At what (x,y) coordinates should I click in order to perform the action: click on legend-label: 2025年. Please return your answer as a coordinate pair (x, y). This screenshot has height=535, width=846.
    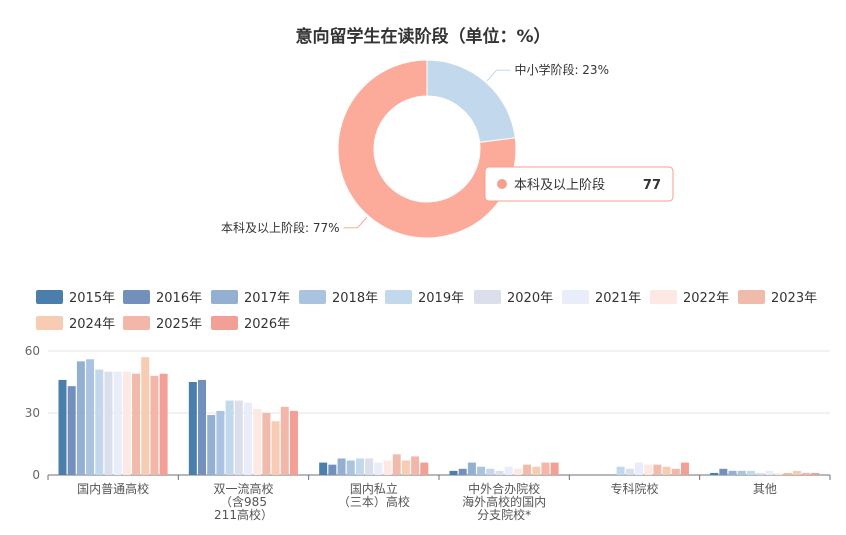
    Looking at the image, I should click on (179, 324).